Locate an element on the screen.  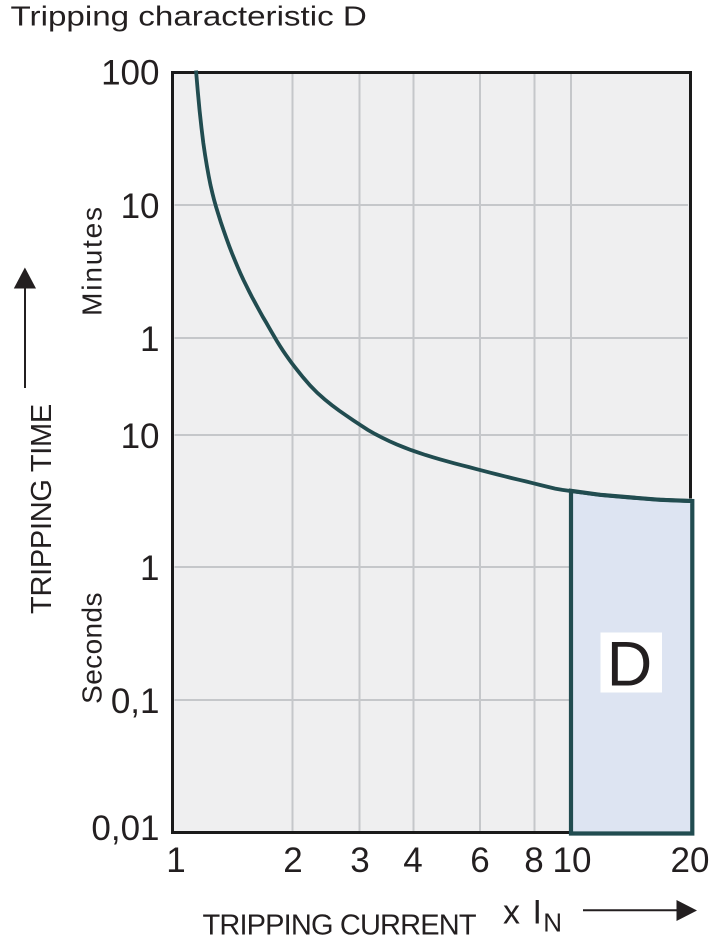
svg-text: TRIPPING CURRENT is located at coordinates (340, 926).